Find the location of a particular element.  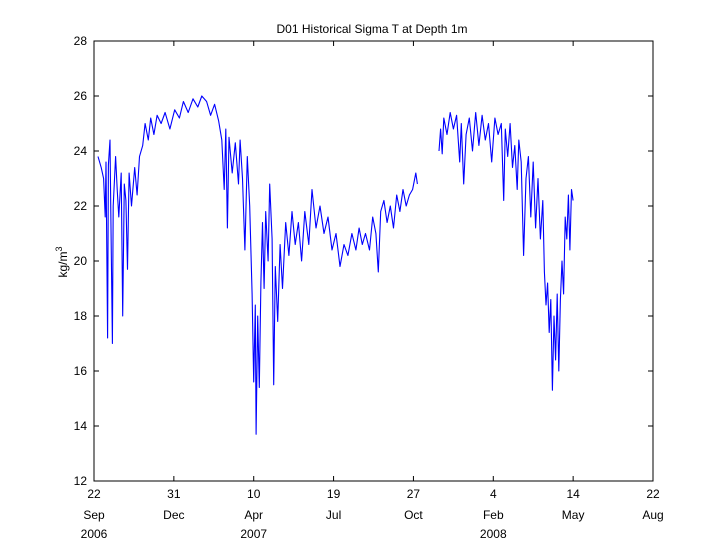

x-tick-year: 2006 is located at coordinates (94, 533).